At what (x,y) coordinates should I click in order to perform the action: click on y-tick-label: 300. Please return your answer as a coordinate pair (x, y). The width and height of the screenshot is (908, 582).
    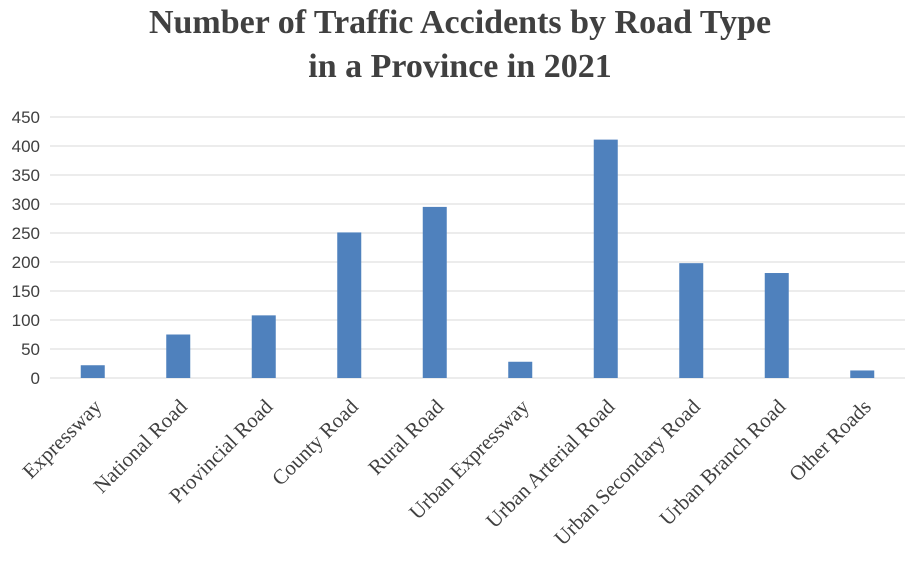
    Looking at the image, I should click on (26, 204).